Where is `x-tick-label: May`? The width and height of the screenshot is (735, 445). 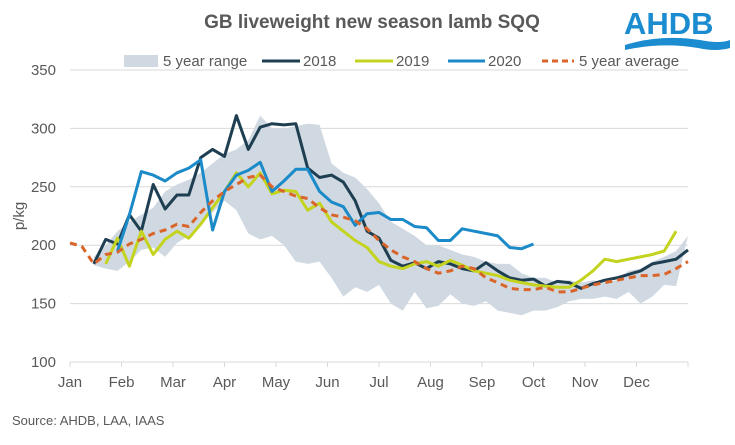 x-tick-label: May is located at coordinates (276, 382).